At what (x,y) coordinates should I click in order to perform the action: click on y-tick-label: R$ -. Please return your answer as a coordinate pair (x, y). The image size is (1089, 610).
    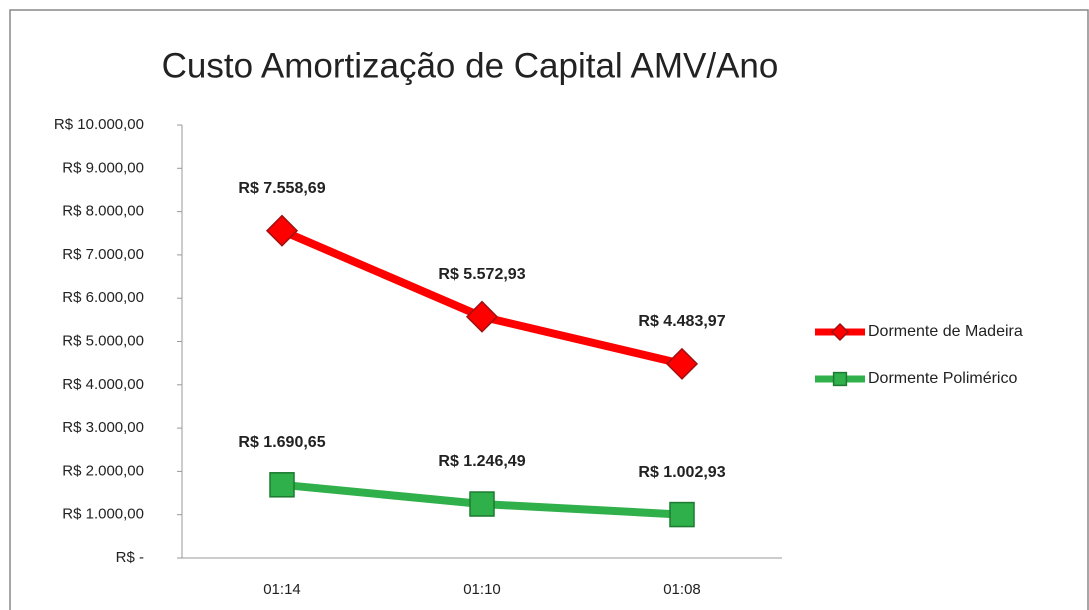
    Looking at the image, I should click on (130, 557).